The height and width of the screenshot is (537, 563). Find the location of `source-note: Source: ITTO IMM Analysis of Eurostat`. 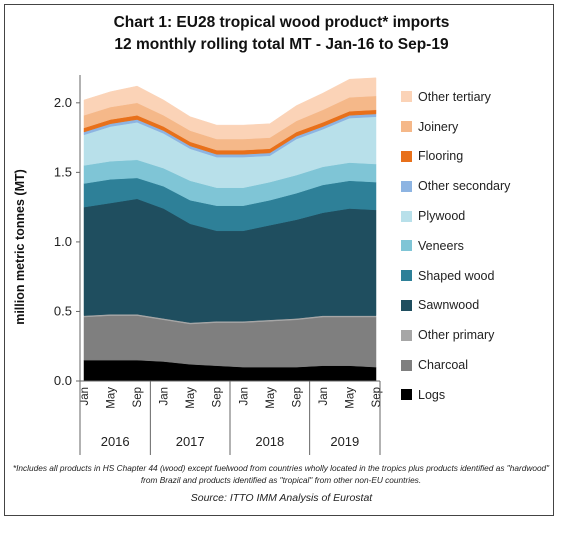

source-note: Source: ITTO IMM Analysis of Eurostat is located at coordinates (281, 498).